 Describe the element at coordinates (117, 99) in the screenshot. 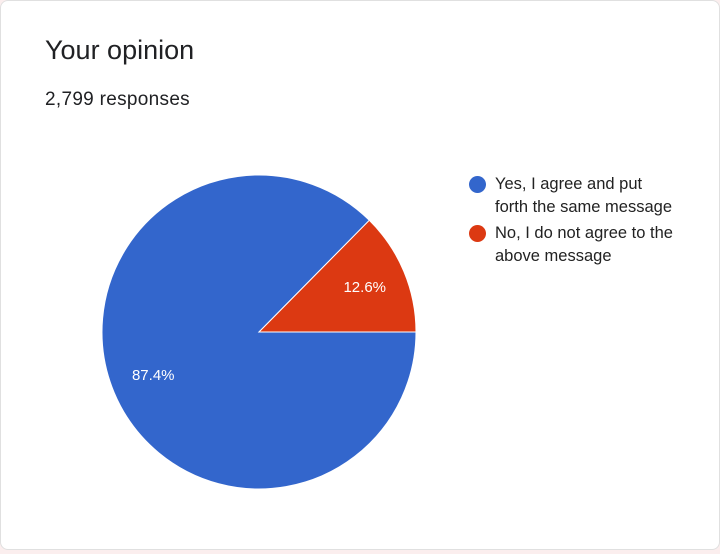

I see `chart-subtitle: 2,799 responses` at that location.